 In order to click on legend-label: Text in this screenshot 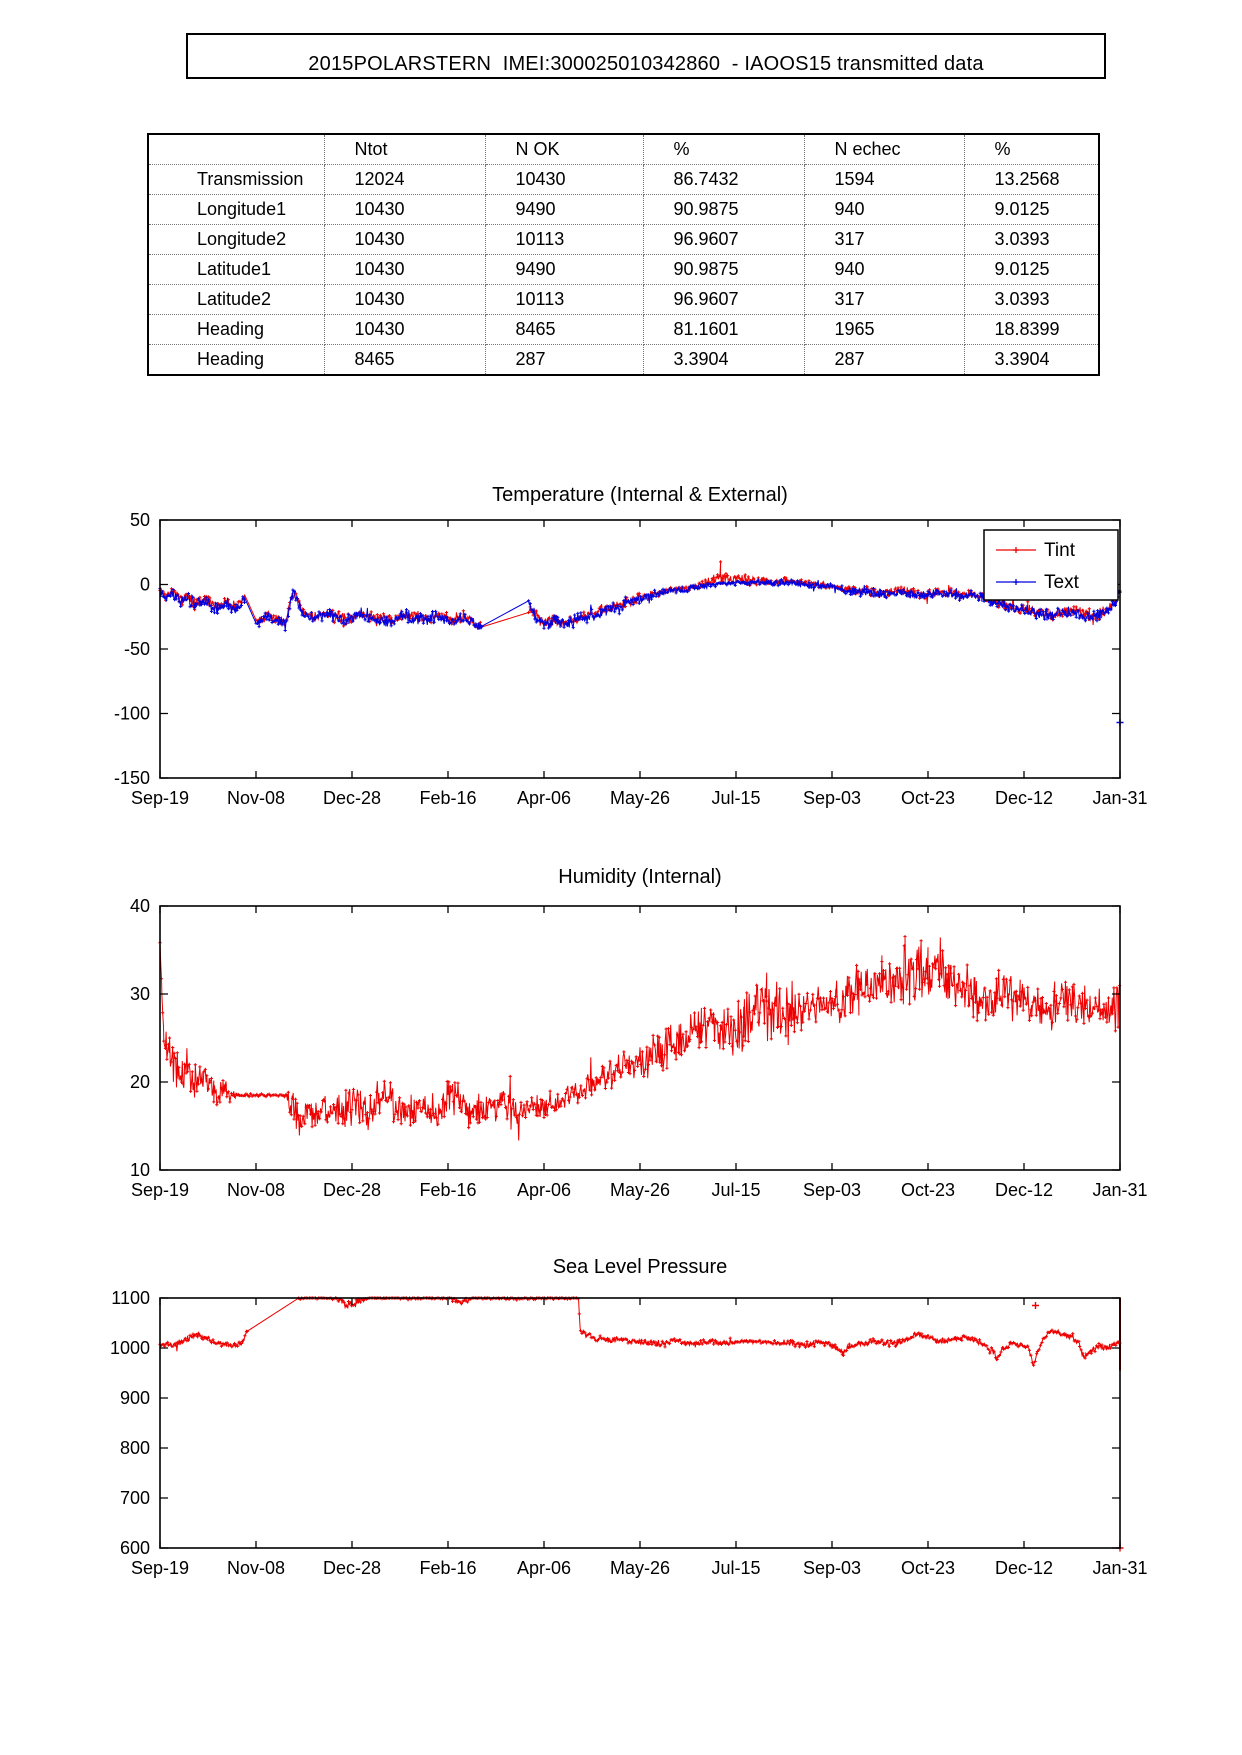, I will do `click(1062, 582)`.